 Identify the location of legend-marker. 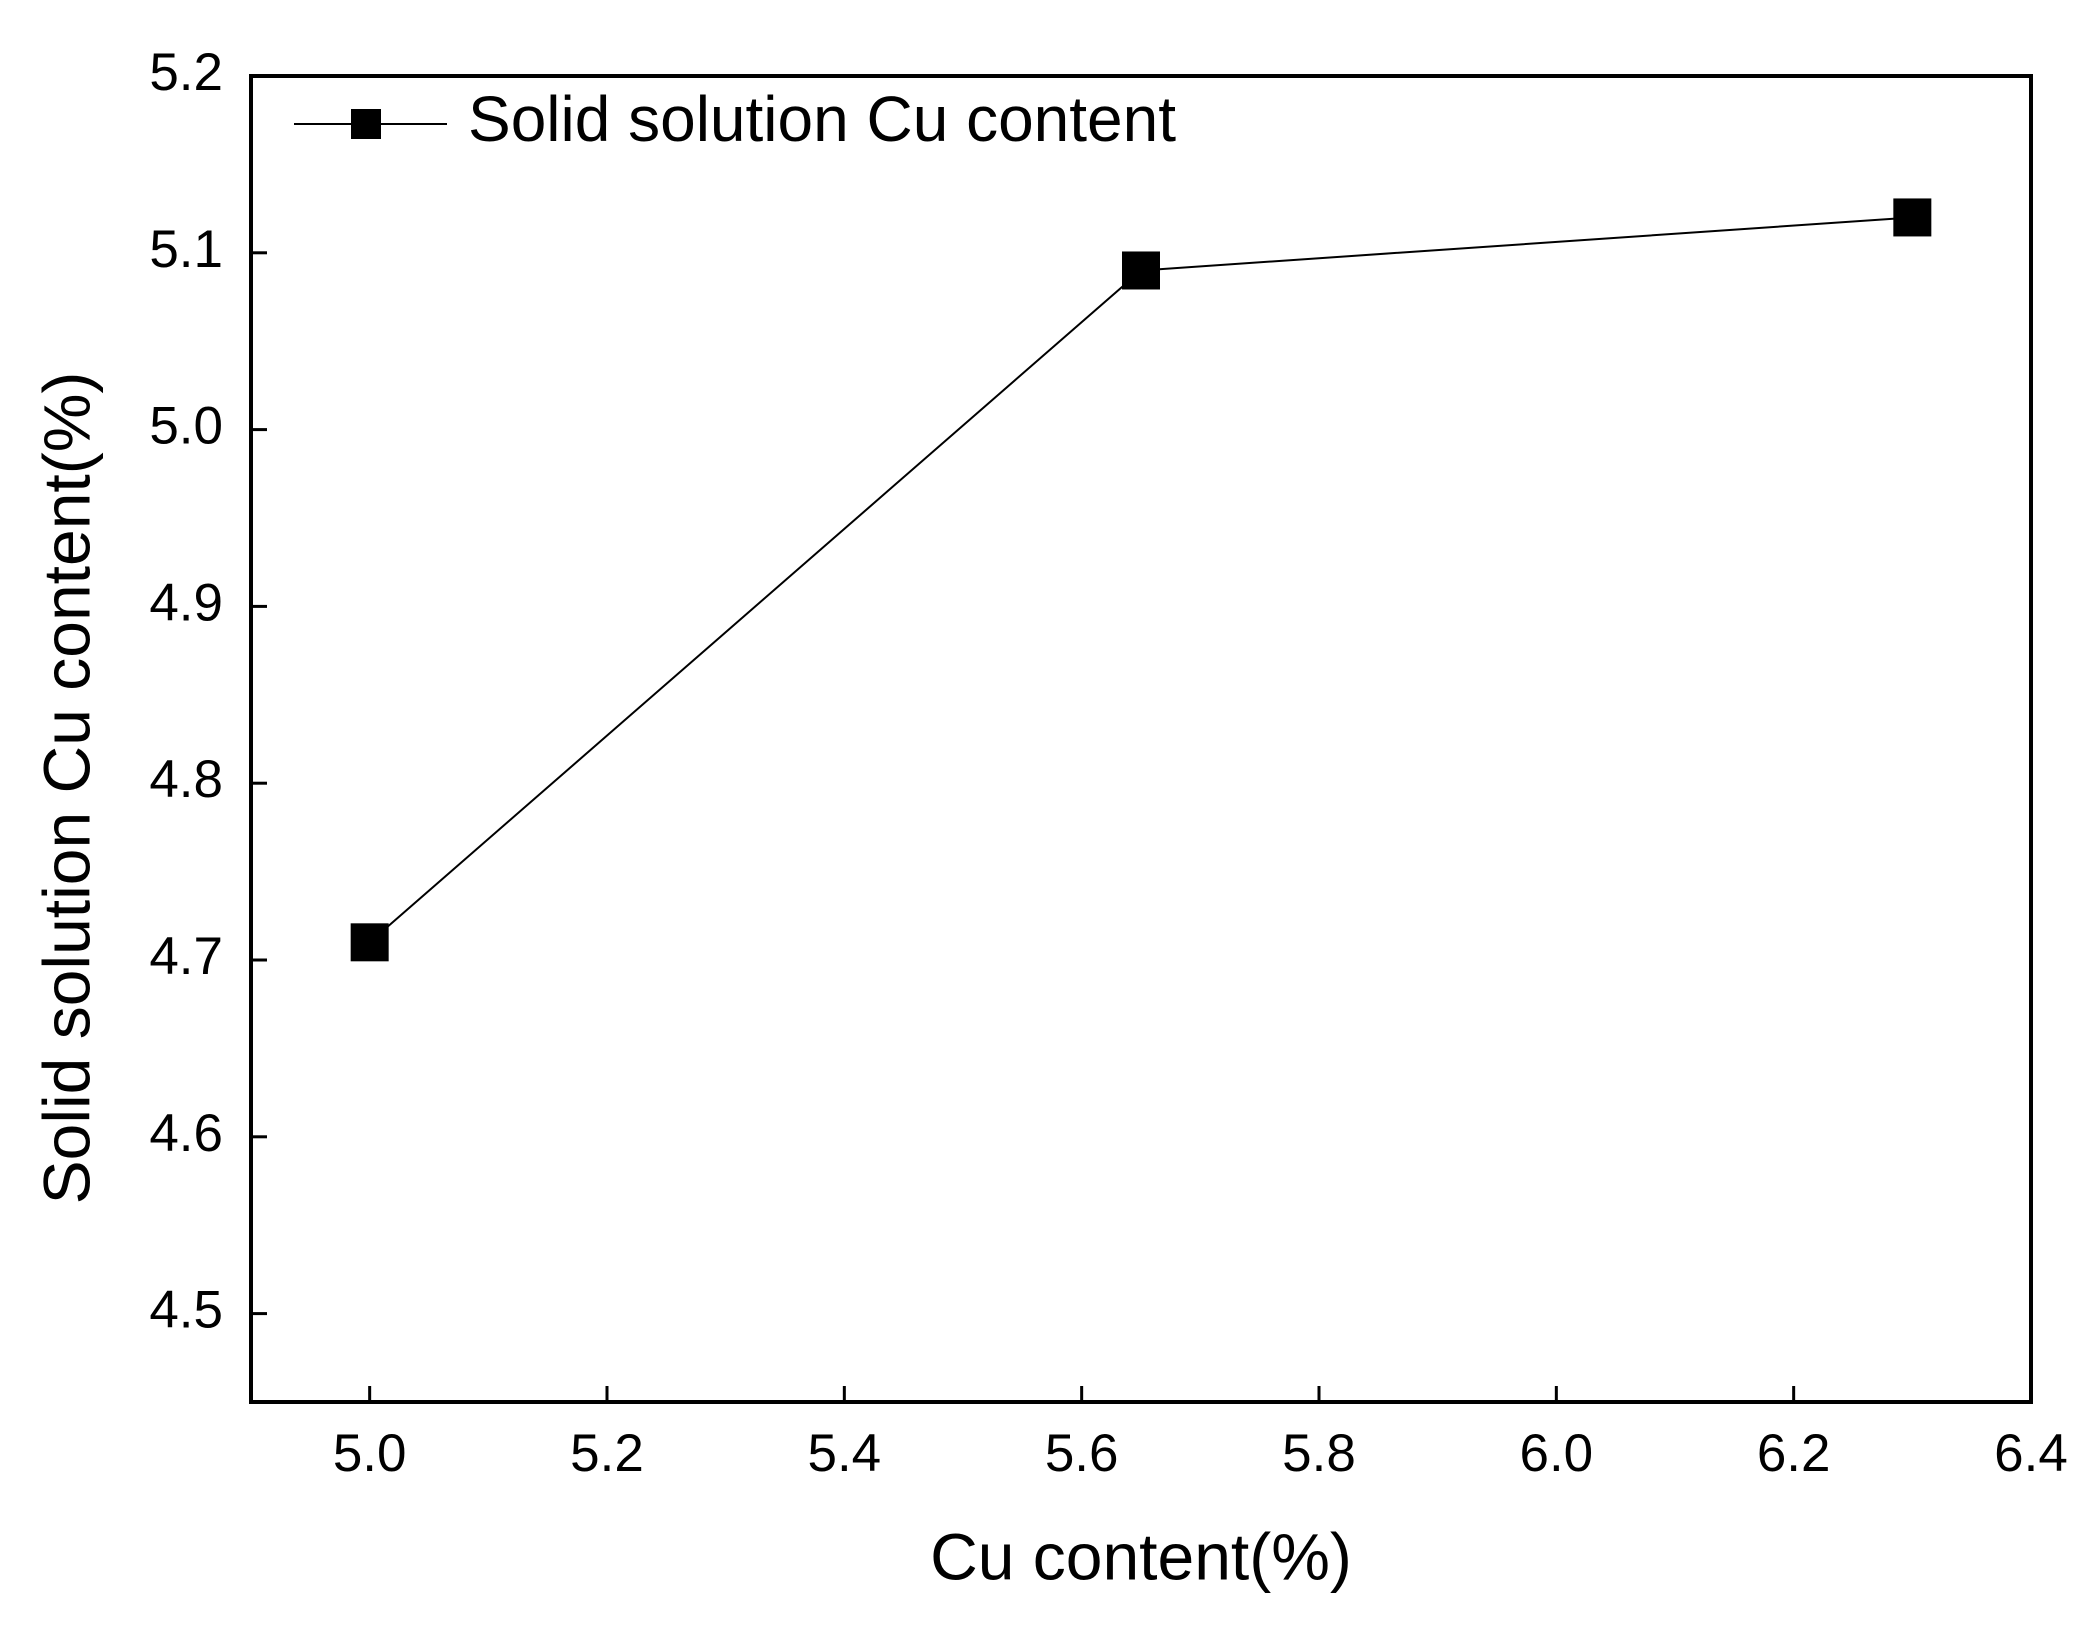
(366, 124).